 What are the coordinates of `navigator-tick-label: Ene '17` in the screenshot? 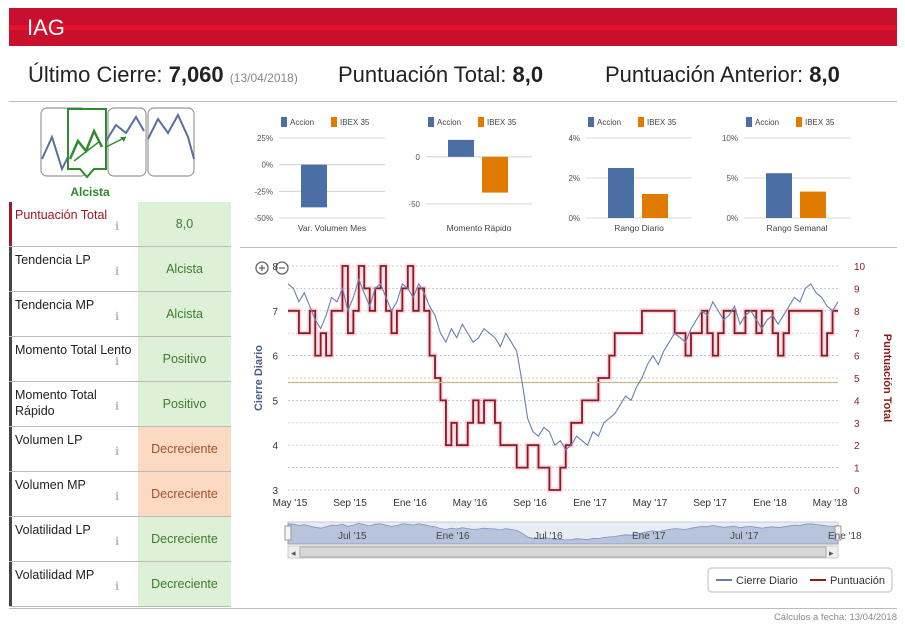 It's located at (649, 536).